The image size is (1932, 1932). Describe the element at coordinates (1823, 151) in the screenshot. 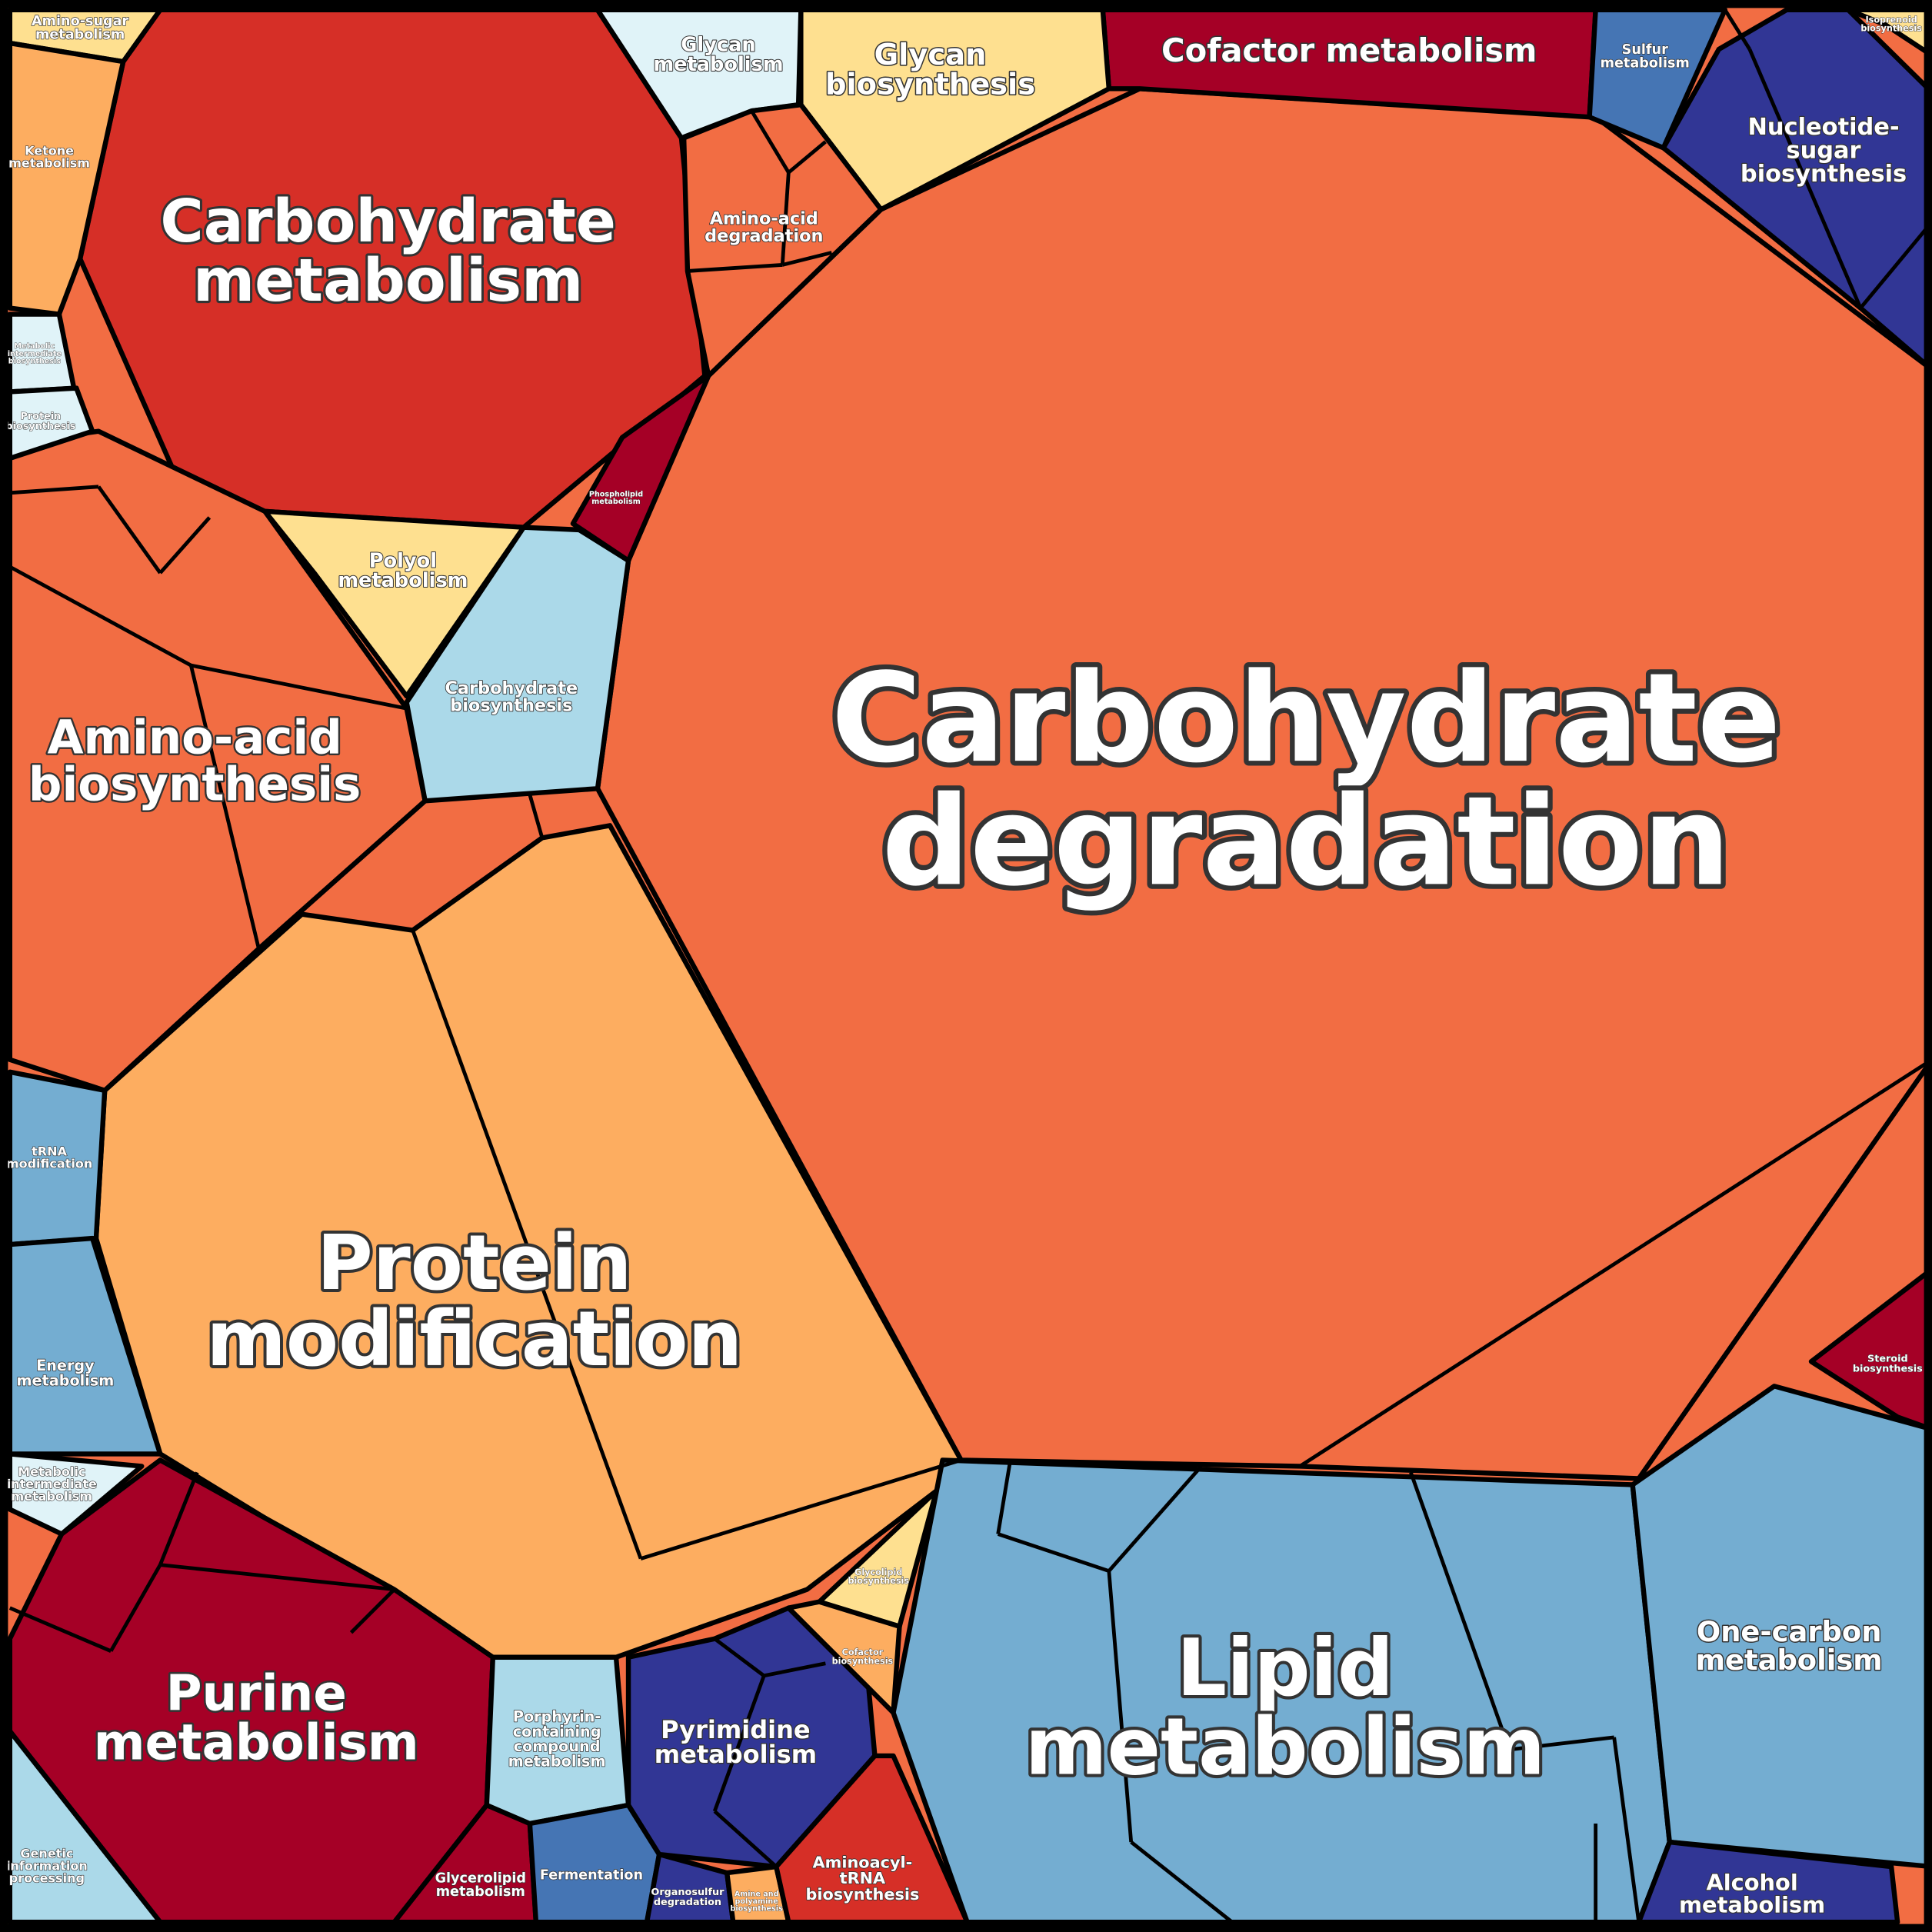

I see `cell-label: sugar` at that location.